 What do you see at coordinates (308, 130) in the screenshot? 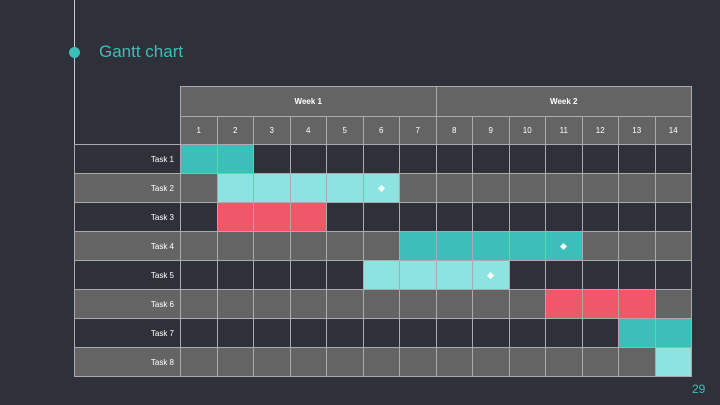
I see `day-header: 4` at bounding box center [308, 130].